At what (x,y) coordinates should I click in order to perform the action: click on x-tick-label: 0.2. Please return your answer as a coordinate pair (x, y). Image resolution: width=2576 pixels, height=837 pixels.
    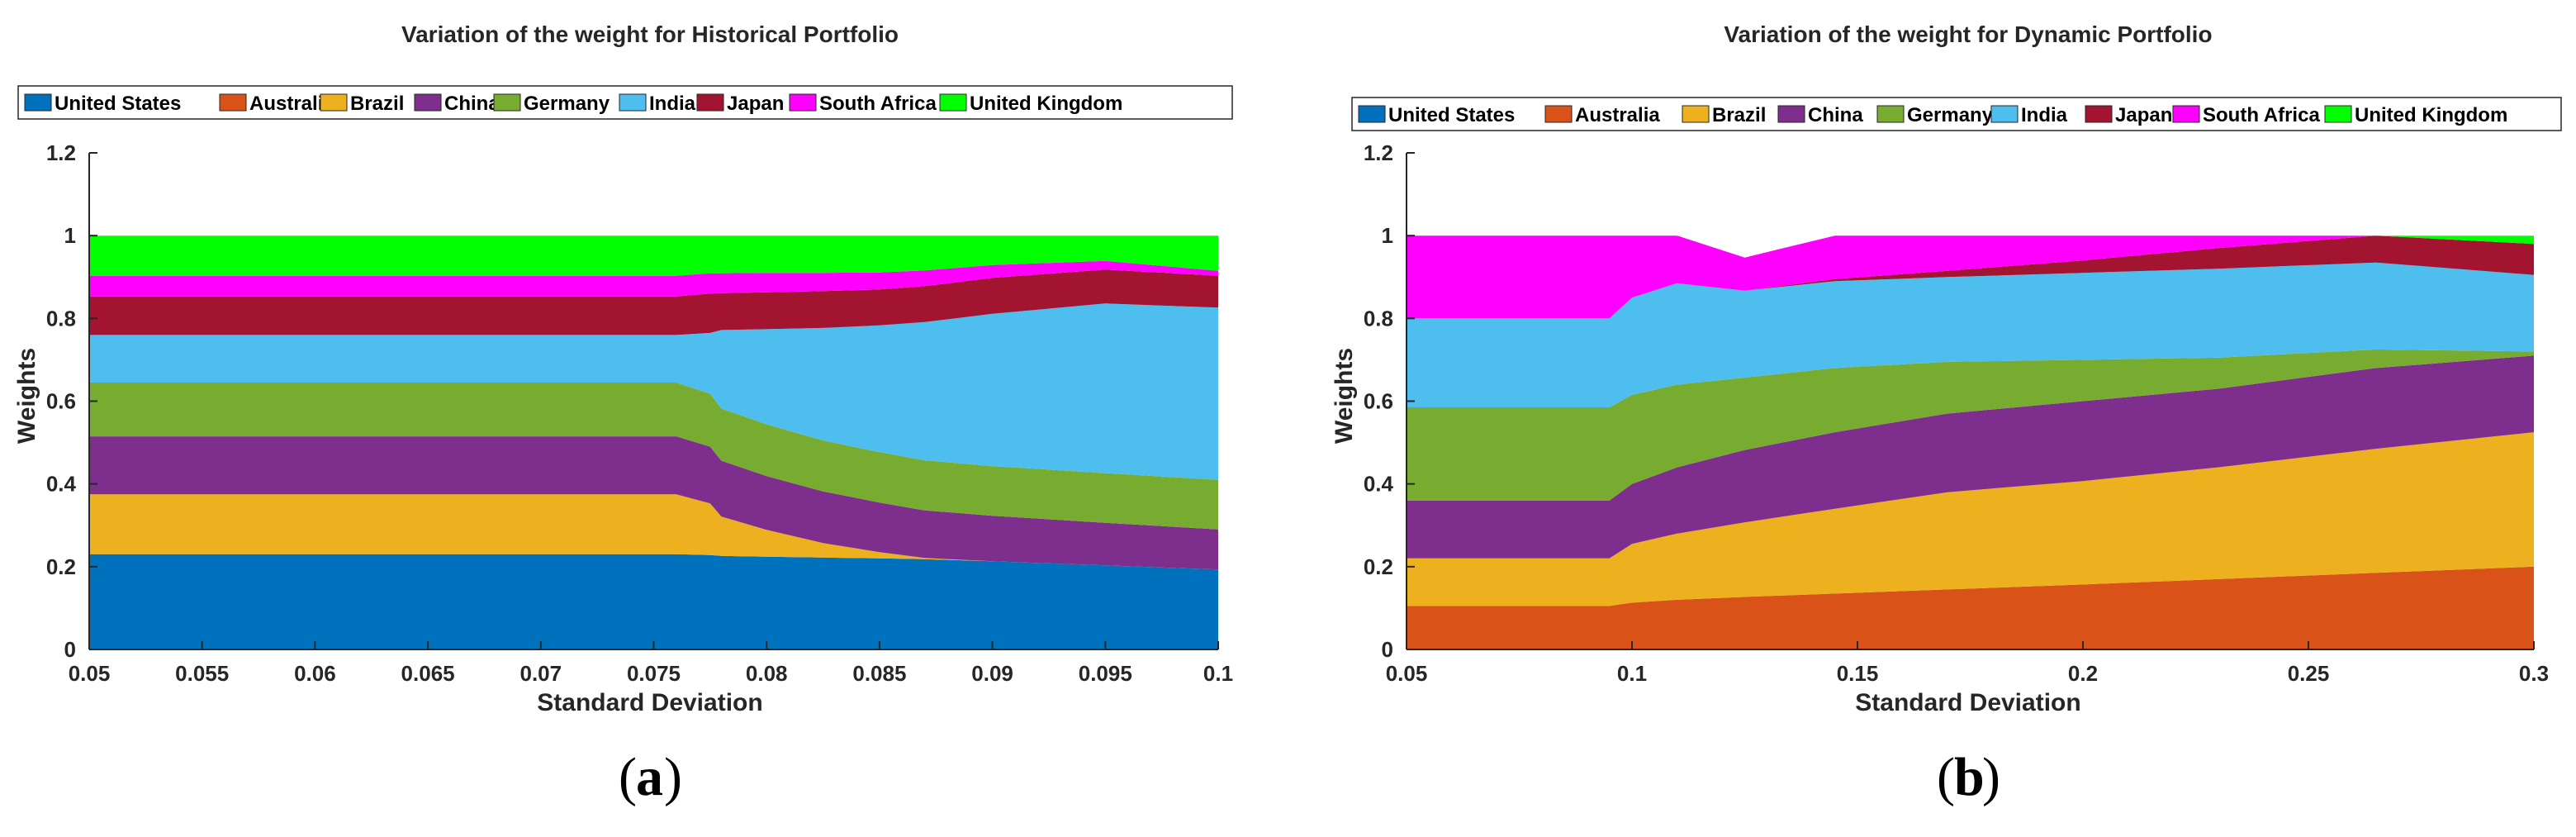
    Looking at the image, I should click on (2083, 673).